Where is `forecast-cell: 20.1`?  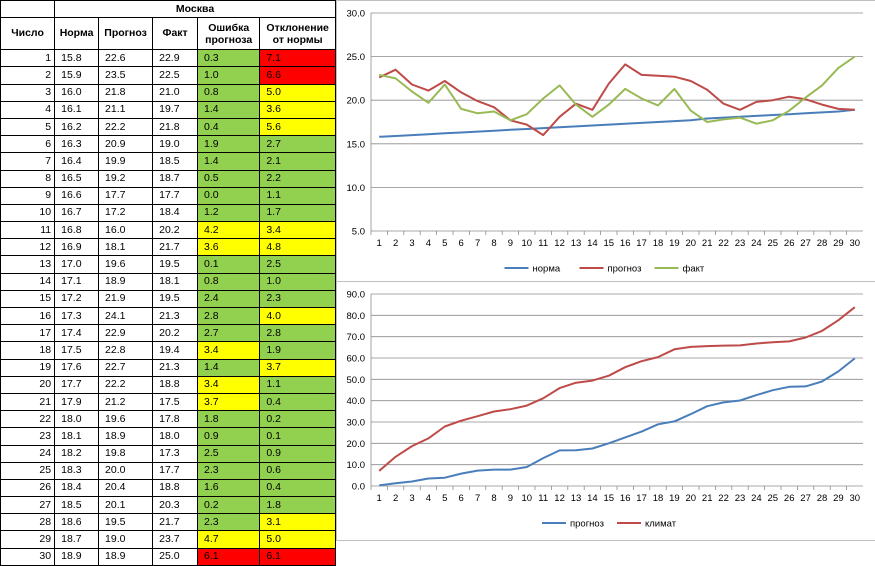 forecast-cell: 20.1 is located at coordinates (126, 505).